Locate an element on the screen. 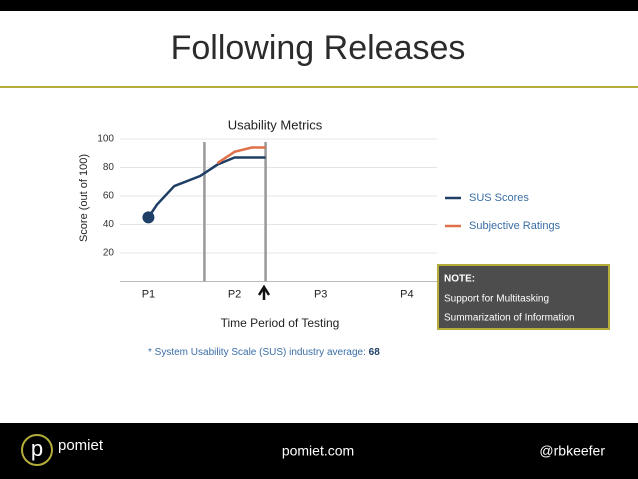 This screenshot has height=479, width=638. x-tick-label: P4 is located at coordinates (406, 294).